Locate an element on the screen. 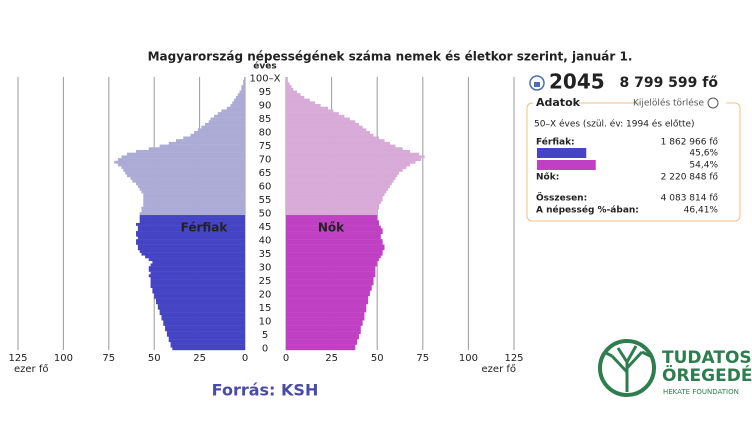 The width and height of the screenshot is (752, 422). y-tick-label: 15 is located at coordinates (265, 308).